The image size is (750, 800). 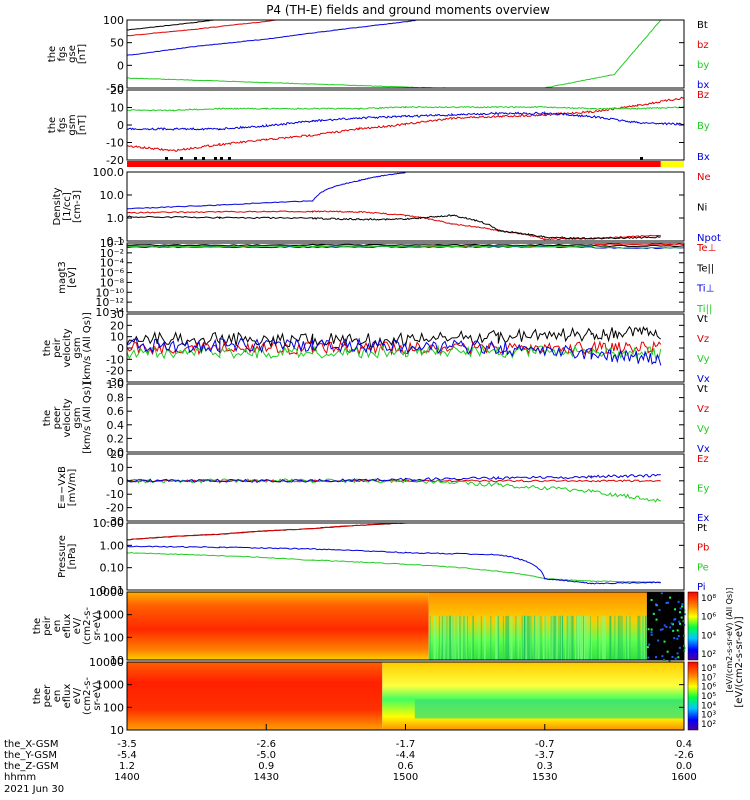 What do you see at coordinates (708, 655) in the screenshot?
I see `colorbar-tick-label: 10²` at bounding box center [708, 655].